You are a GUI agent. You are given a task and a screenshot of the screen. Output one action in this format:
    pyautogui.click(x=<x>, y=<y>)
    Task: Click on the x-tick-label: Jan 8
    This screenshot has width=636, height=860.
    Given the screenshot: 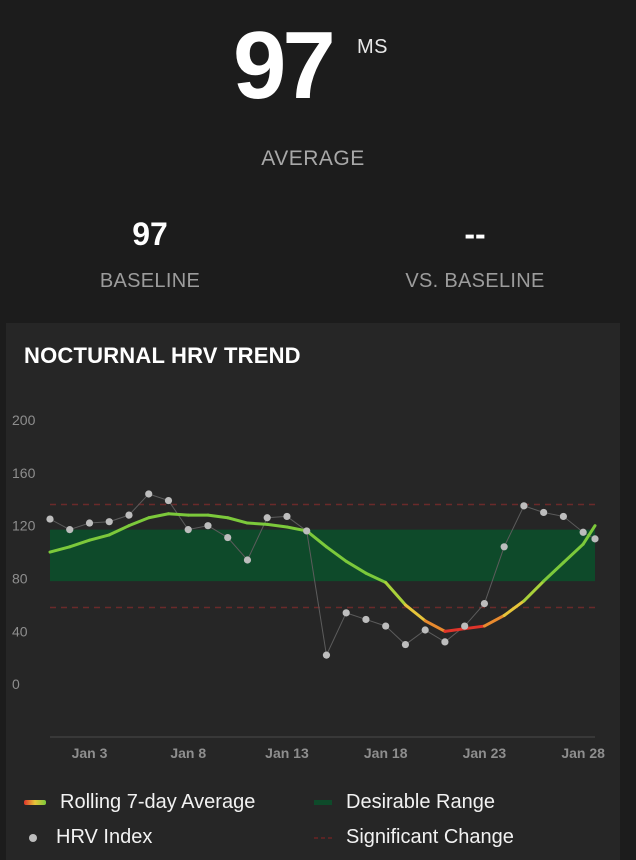 What is the action you would take?
    pyautogui.click(x=188, y=753)
    